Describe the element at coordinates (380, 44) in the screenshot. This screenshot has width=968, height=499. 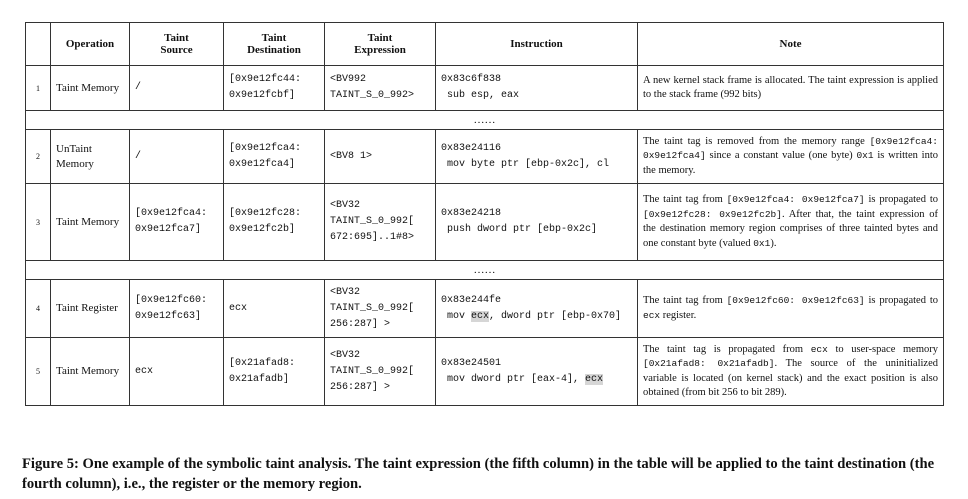
I see `header-taint-expression: Taint Expression` at that location.